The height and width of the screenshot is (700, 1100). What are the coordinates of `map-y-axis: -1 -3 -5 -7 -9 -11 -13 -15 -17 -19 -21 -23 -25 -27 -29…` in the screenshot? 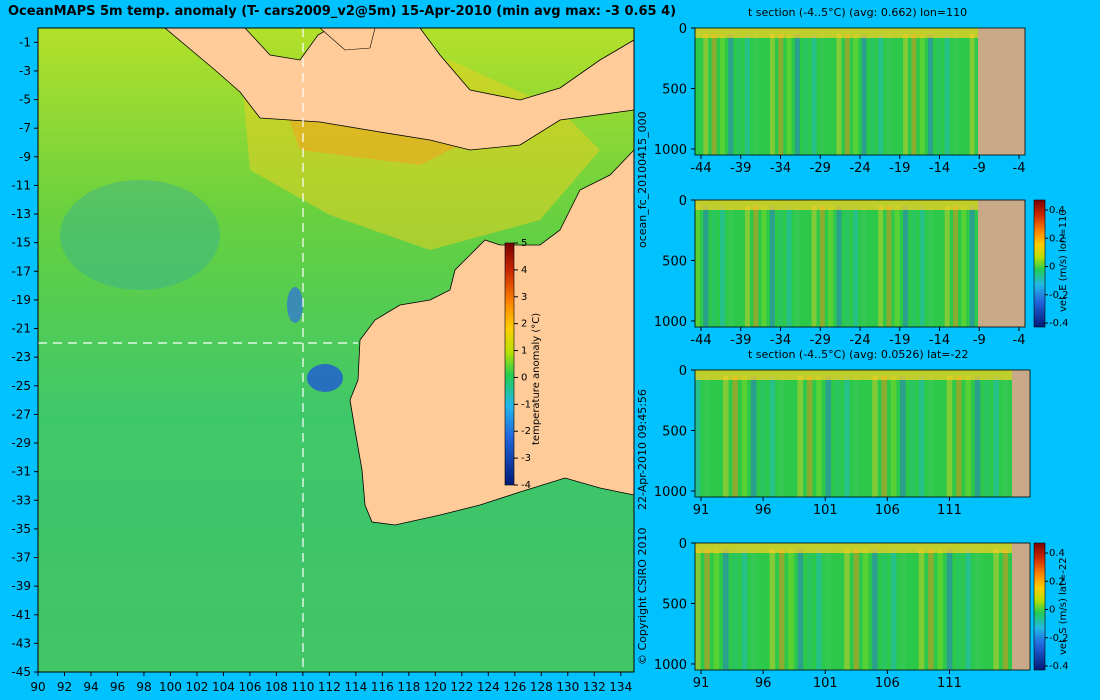 It's located at (24, 357).